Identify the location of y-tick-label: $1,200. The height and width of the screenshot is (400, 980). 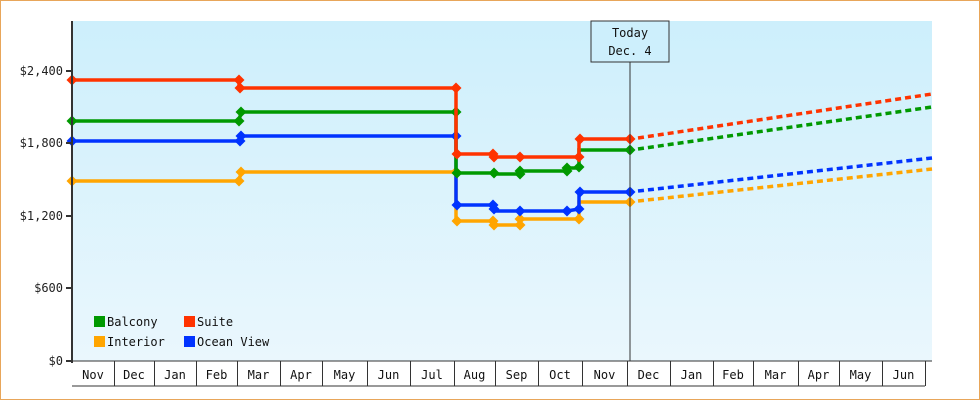
(41, 216).